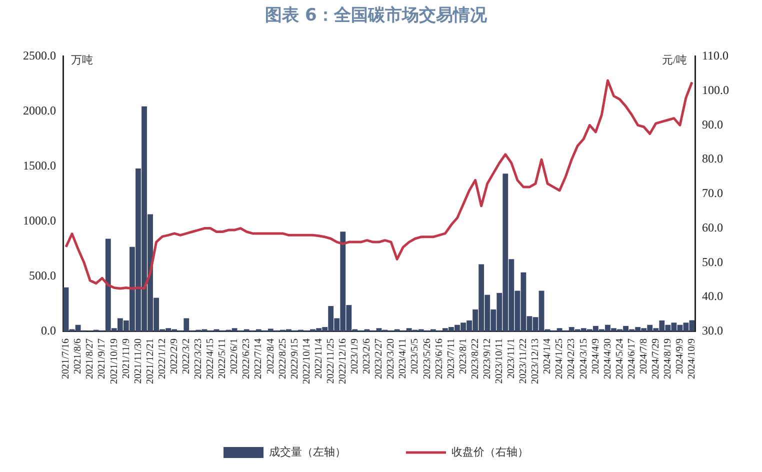  What do you see at coordinates (42, 275) in the screenshot?
I see `y-tick-label: 500.0` at bounding box center [42, 275].